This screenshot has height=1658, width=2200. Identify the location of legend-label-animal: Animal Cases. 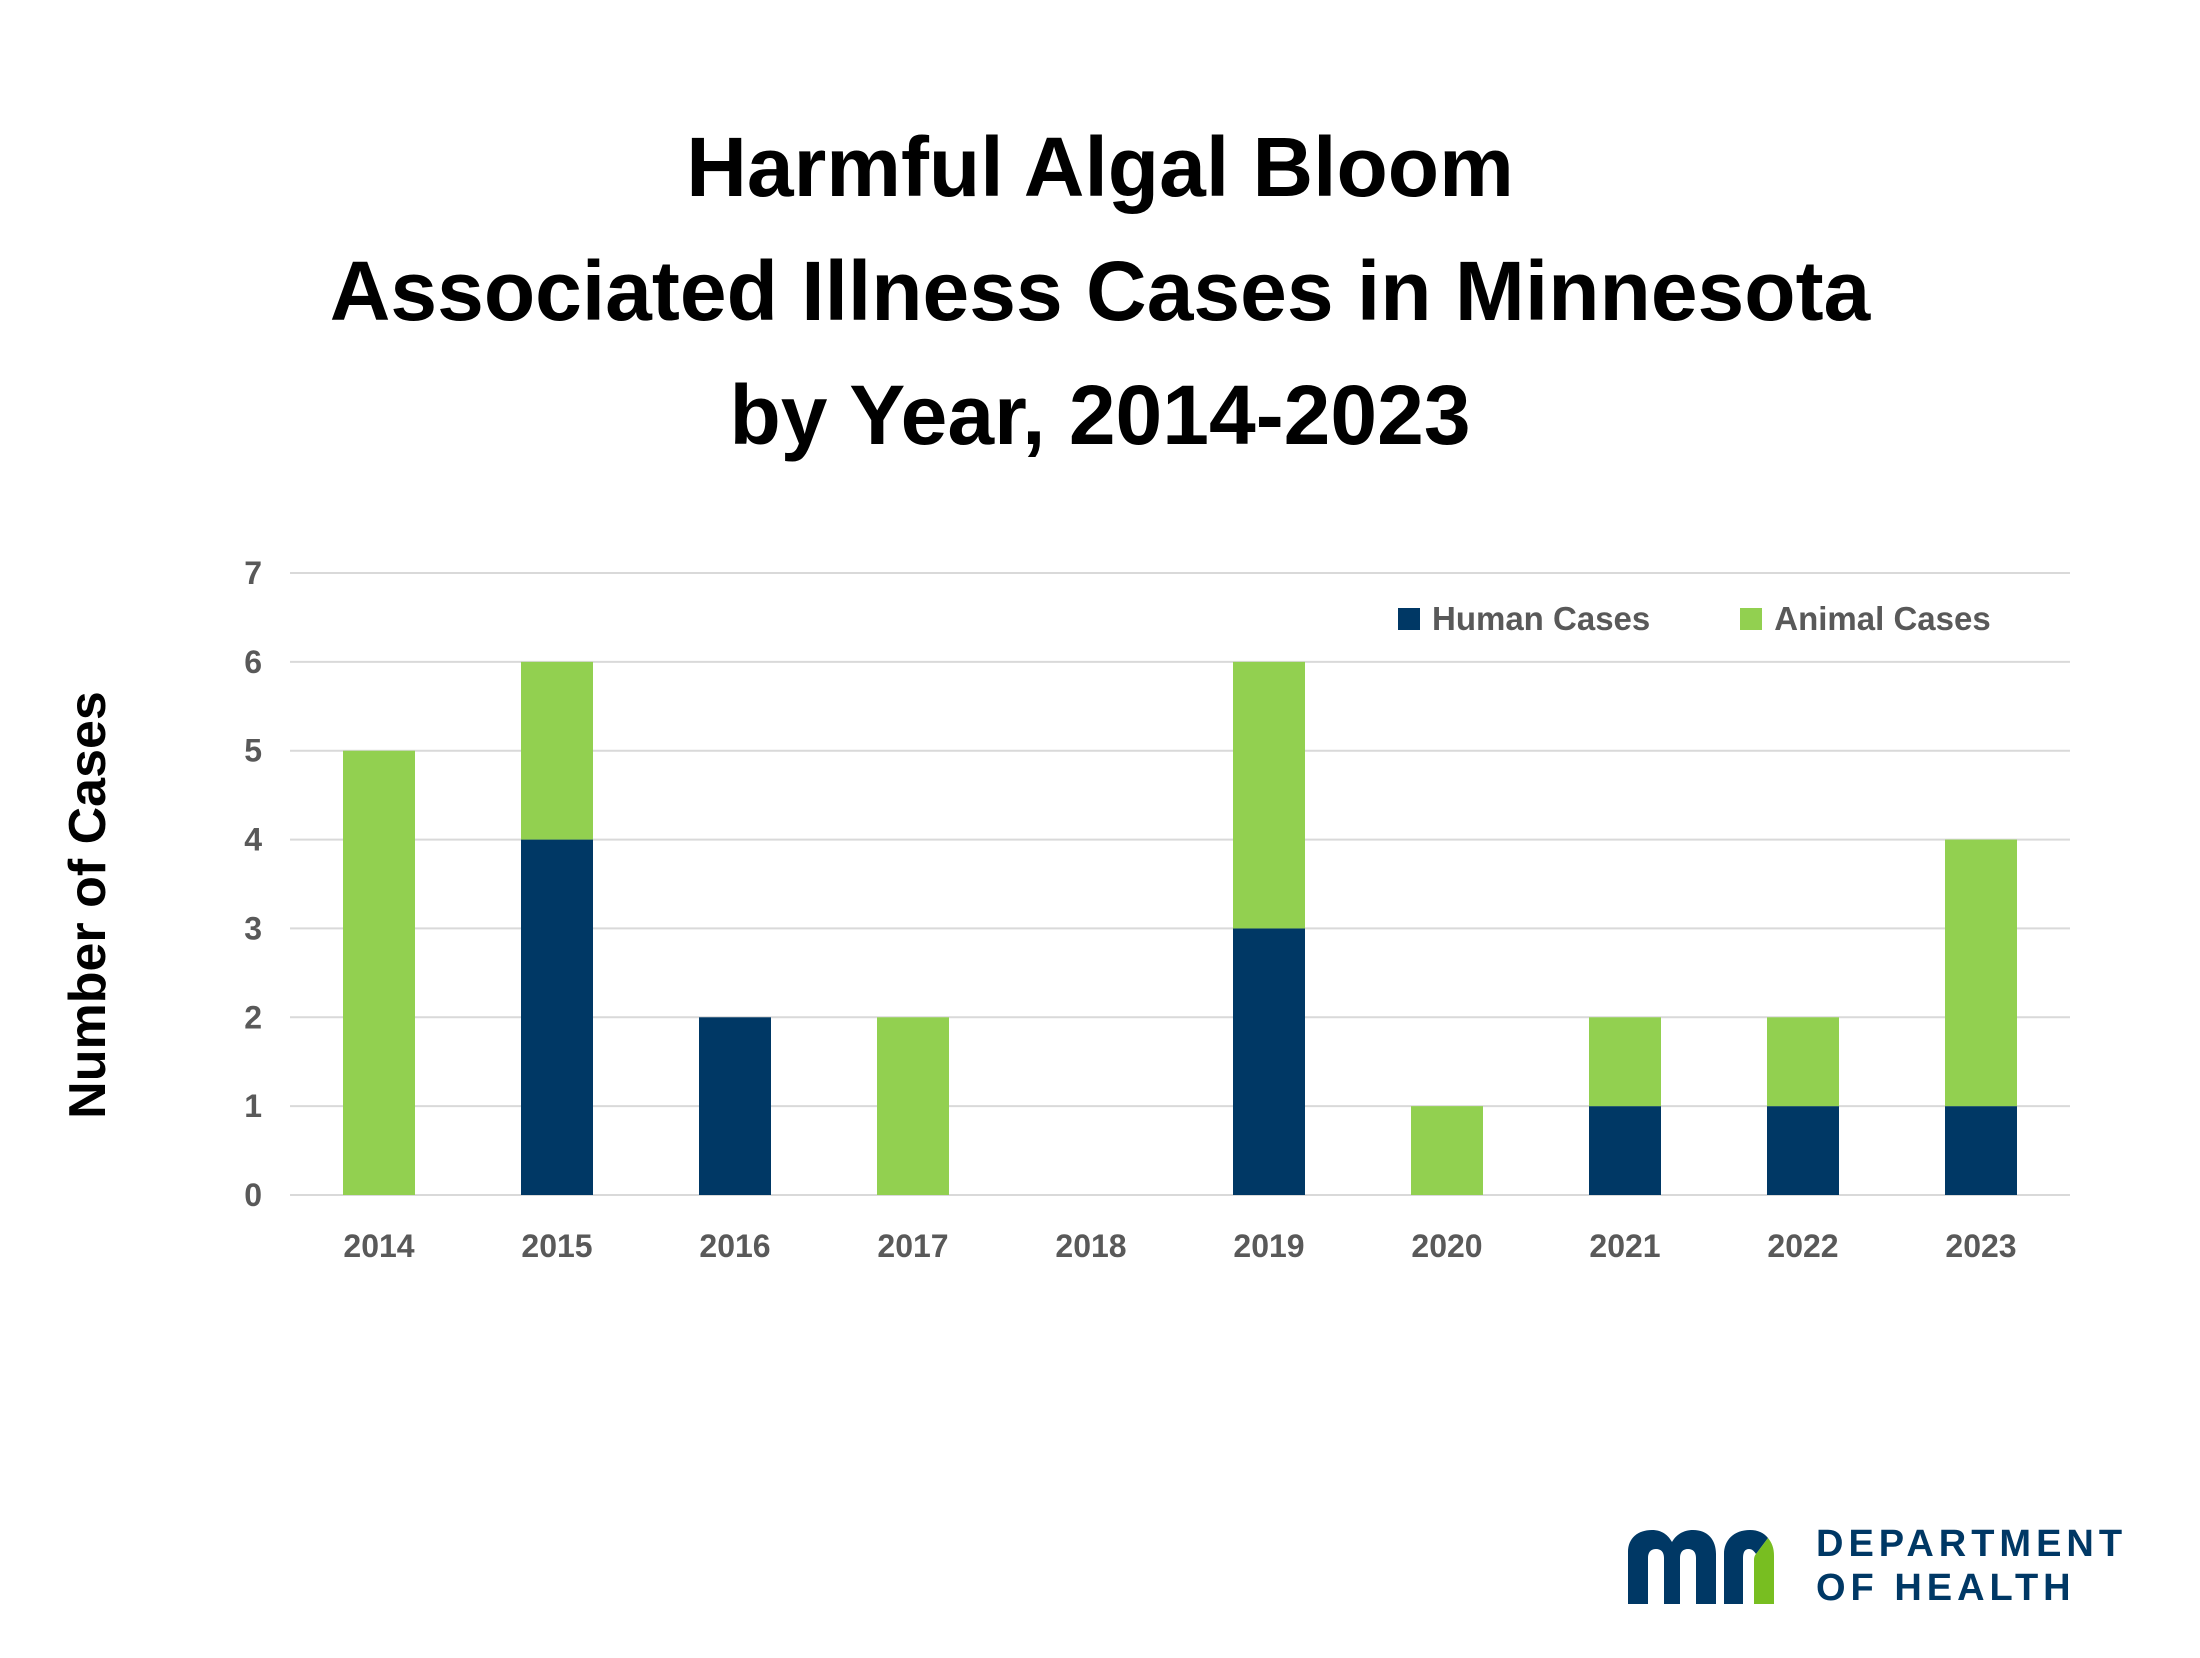
(1882, 618).